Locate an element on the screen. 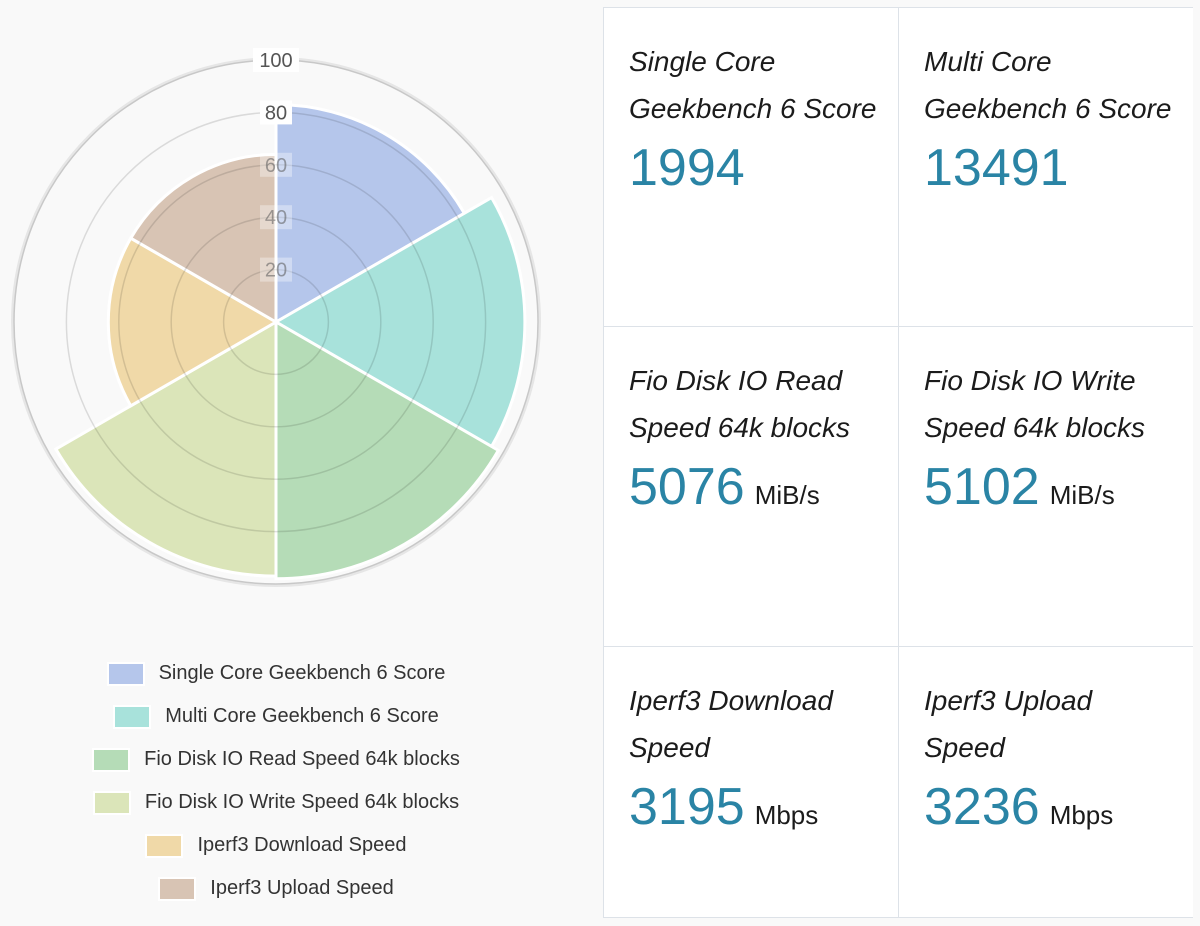  legend-item-fio-read: Fio Disk IO Read Speed 64k blocks is located at coordinates (276, 759).